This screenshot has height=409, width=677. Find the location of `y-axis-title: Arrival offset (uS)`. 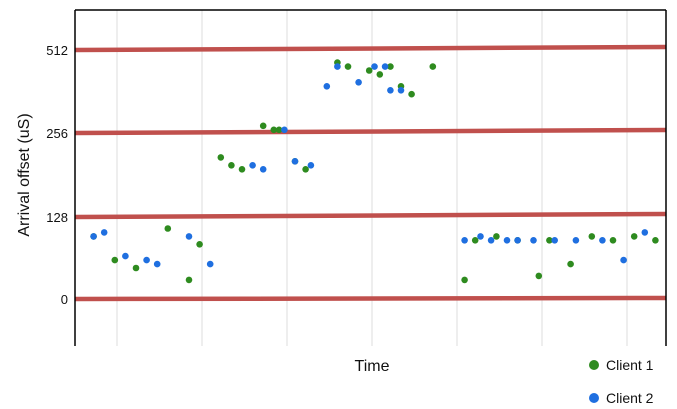

y-axis-title: Arrival offset (uS) is located at coordinates (24, 174).